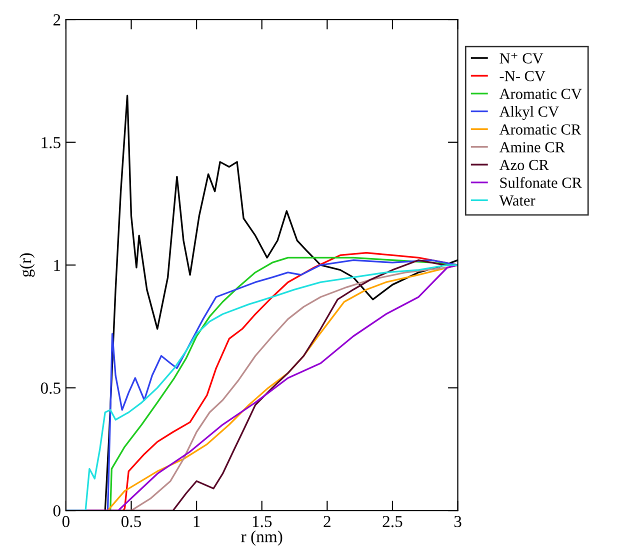 The height and width of the screenshot is (558, 622). What do you see at coordinates (262, 522) in the screenshot?
I see `x-tick-label: 1.5` at bounding box center [262, 522].